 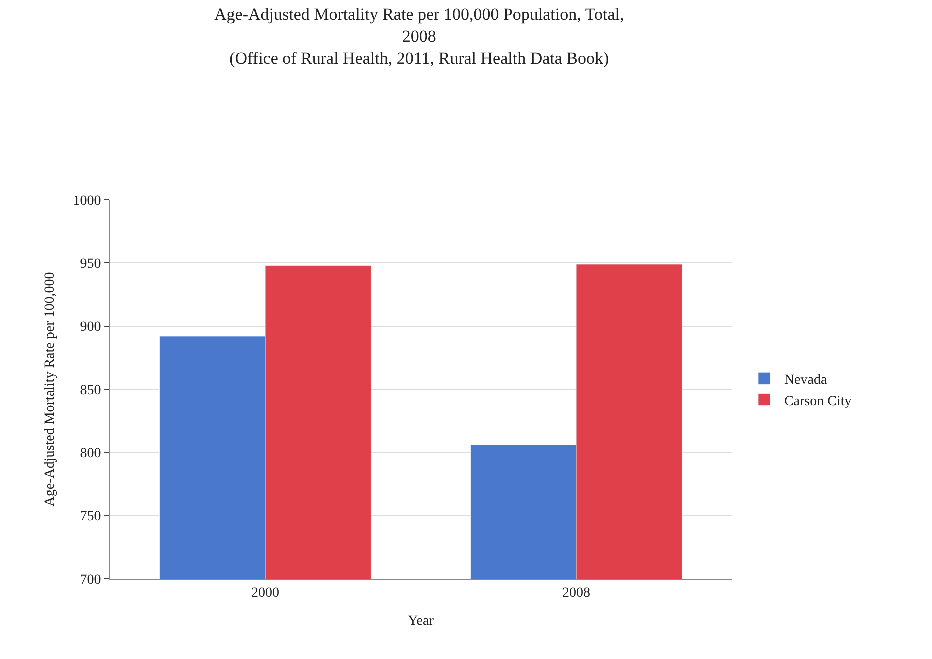 What do you see at coordinates (576, 593) in the screenshot?
I see `x-tick-label: 2008` at bounding box center [576, 593].